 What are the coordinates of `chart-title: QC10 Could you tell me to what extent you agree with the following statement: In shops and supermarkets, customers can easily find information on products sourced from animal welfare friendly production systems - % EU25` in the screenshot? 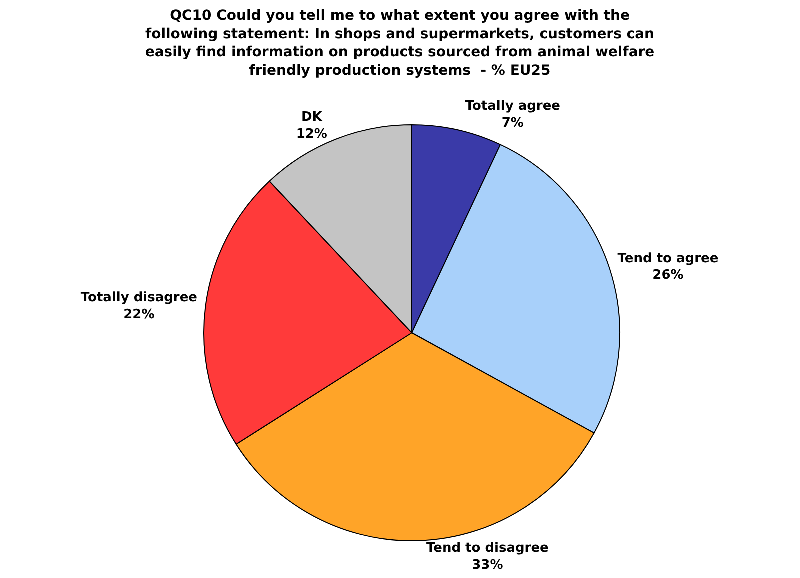 It's located at (400, 43).